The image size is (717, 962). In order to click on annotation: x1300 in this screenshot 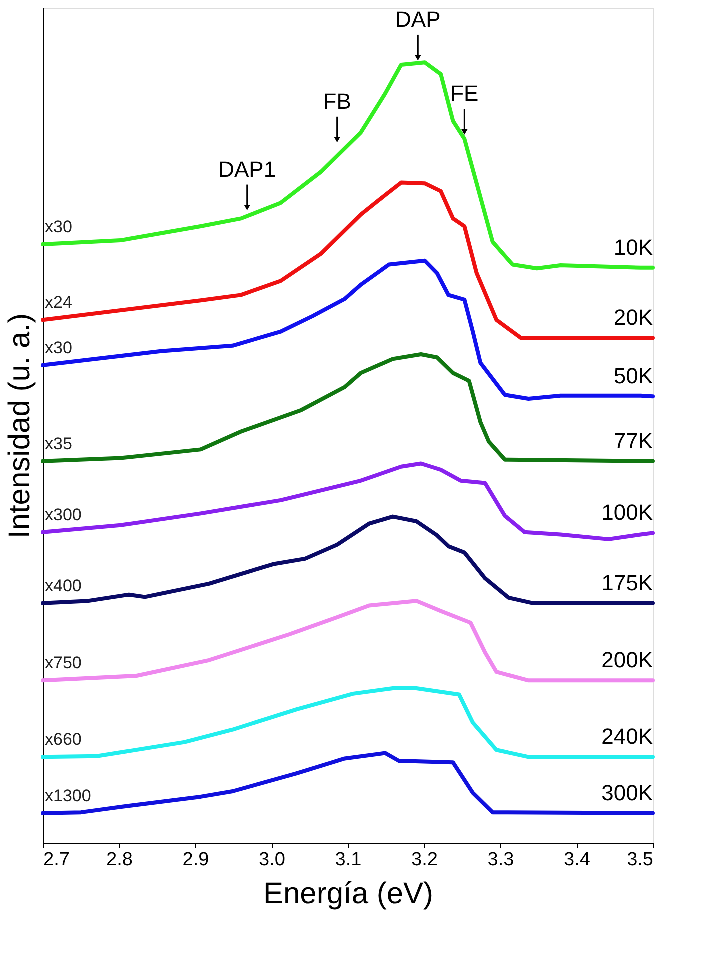, I will do `click(68, 796)`.